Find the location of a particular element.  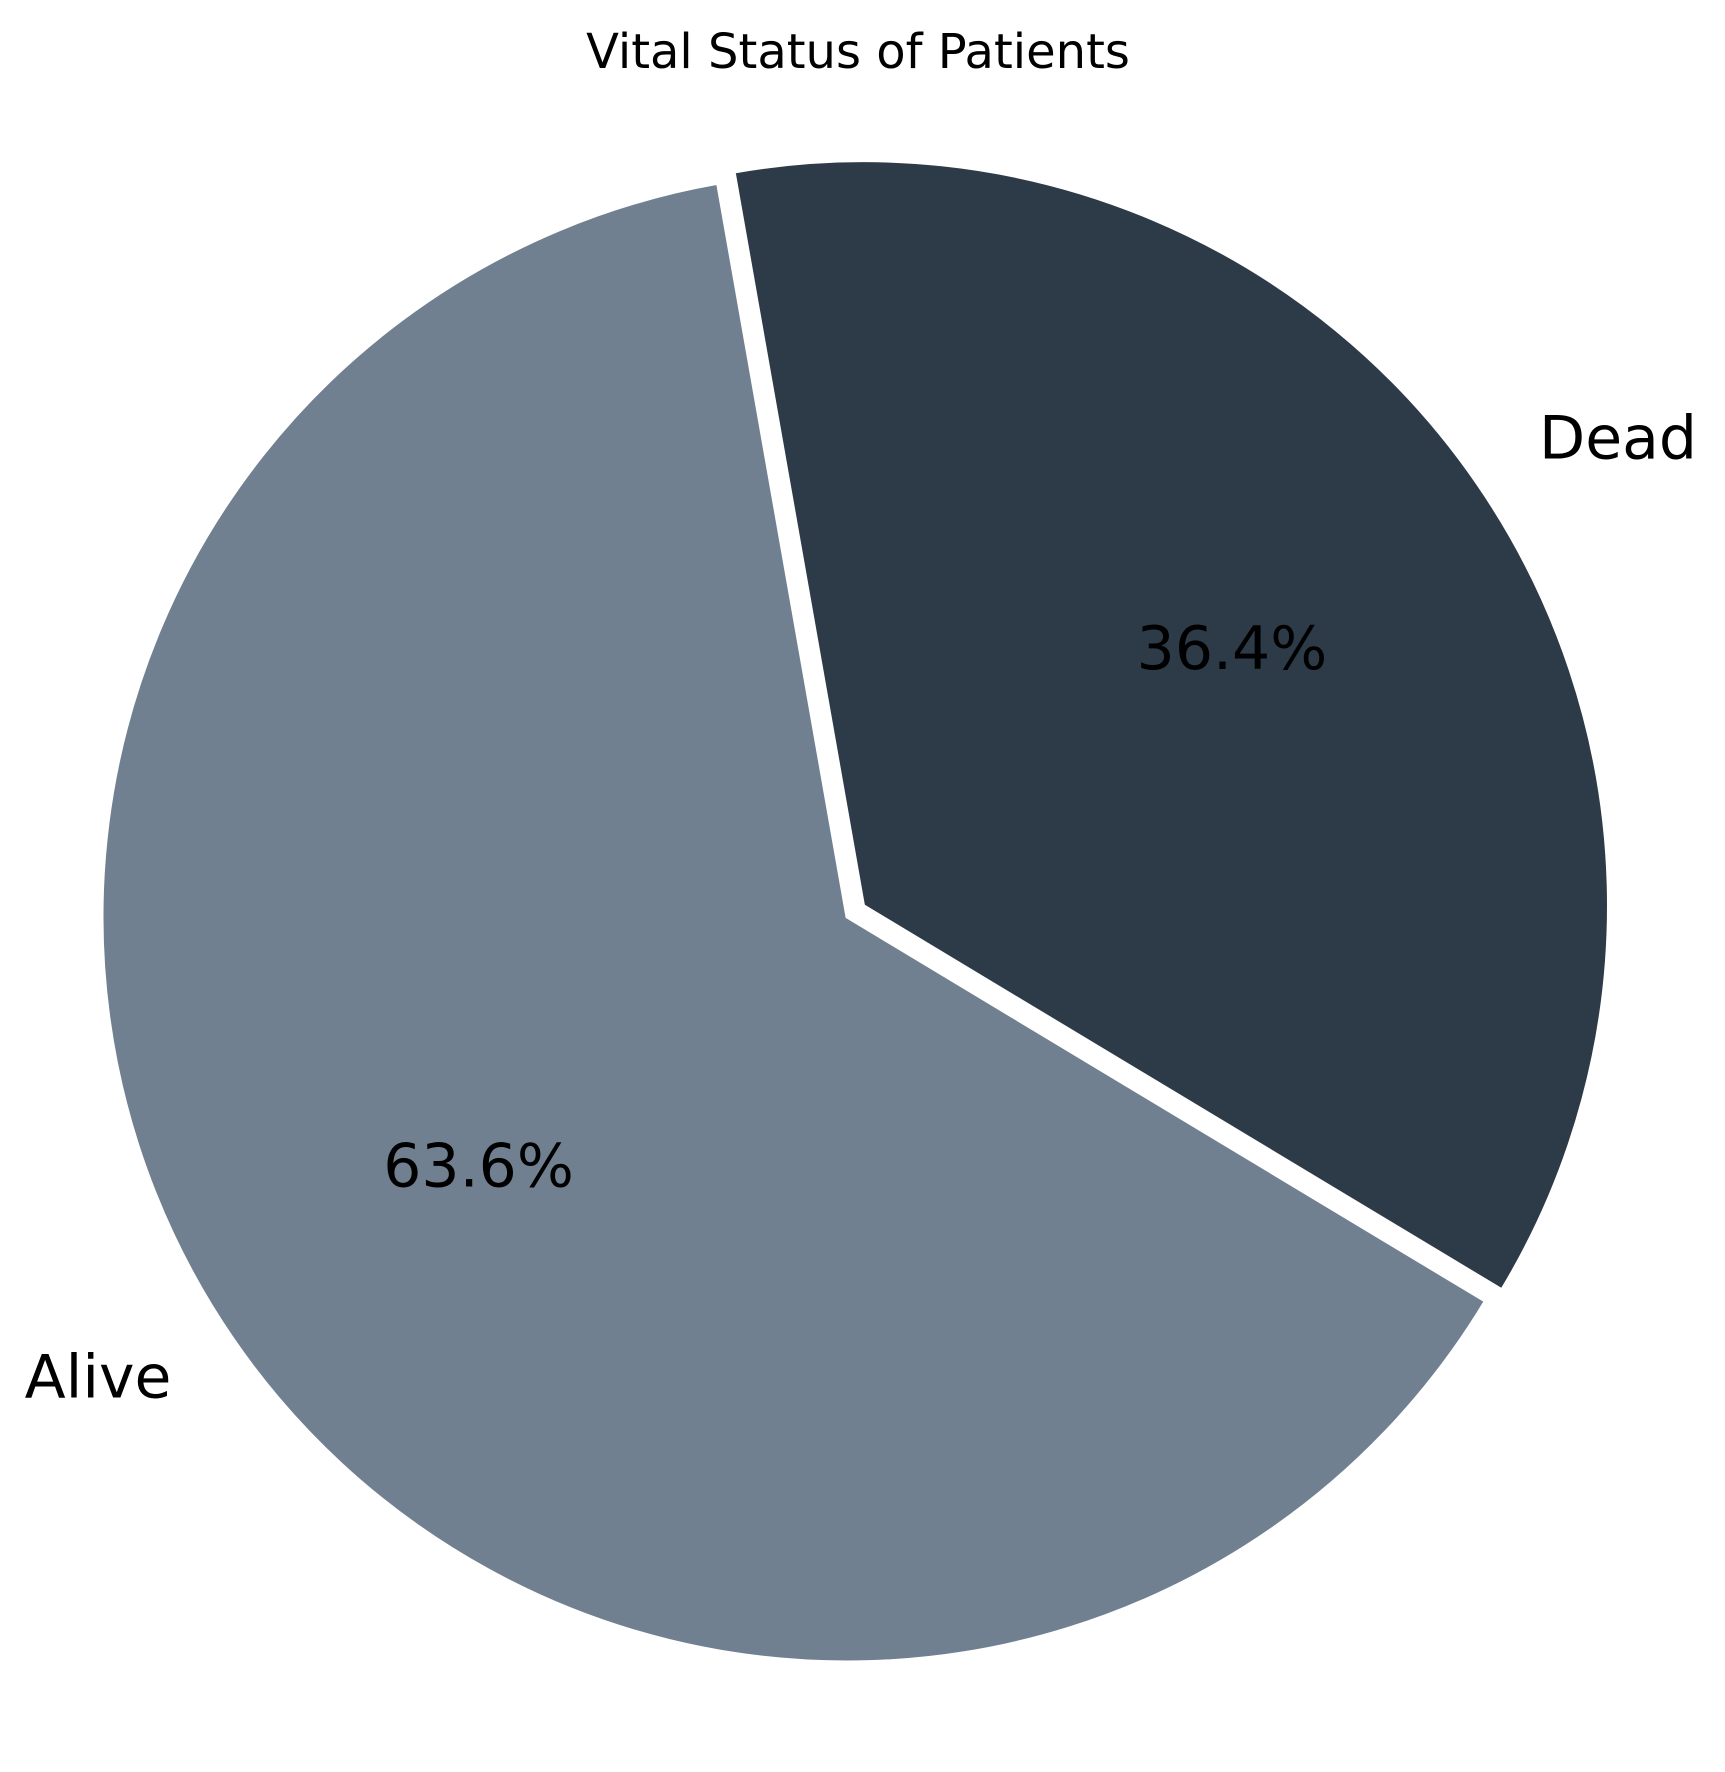

percent-label-alive: 63.6% is located at coordinates (478, 1167).